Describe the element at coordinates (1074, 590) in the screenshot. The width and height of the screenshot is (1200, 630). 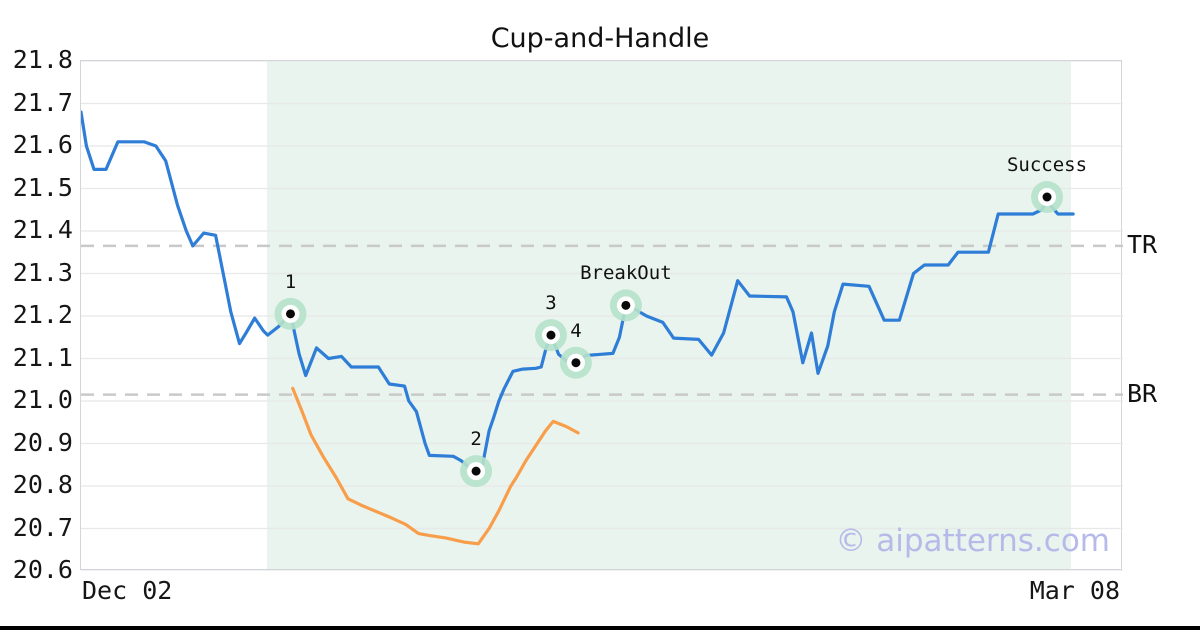
I see `x-tick-end: Mar 08` at that location.